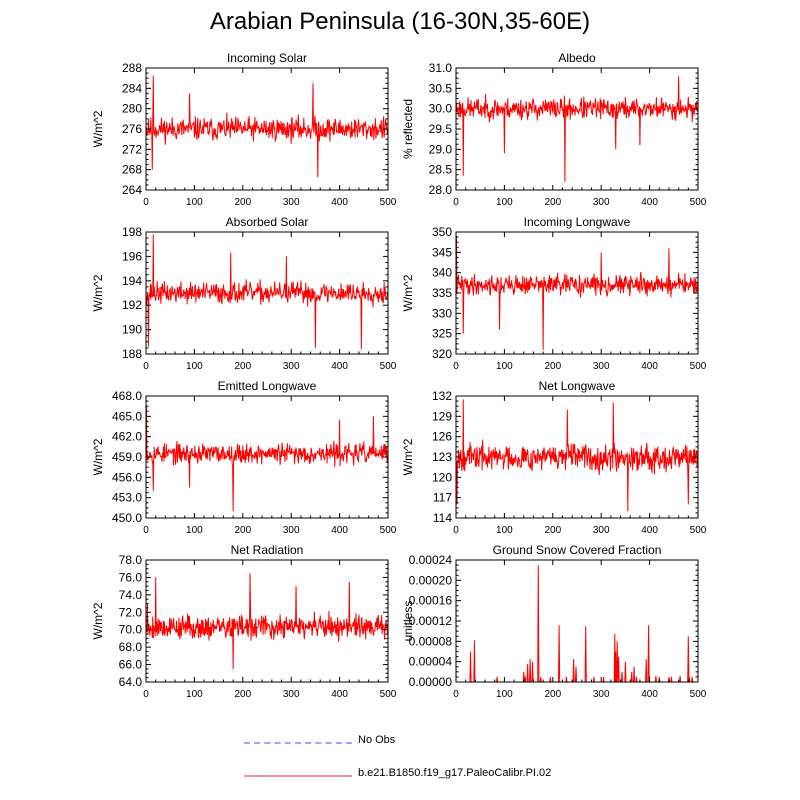 The image size is (800, 800). What do you see at coordinates (127, 416) in the screenshot?
I see `y-tick-label: 465.0` at bounding box center [127, 416].